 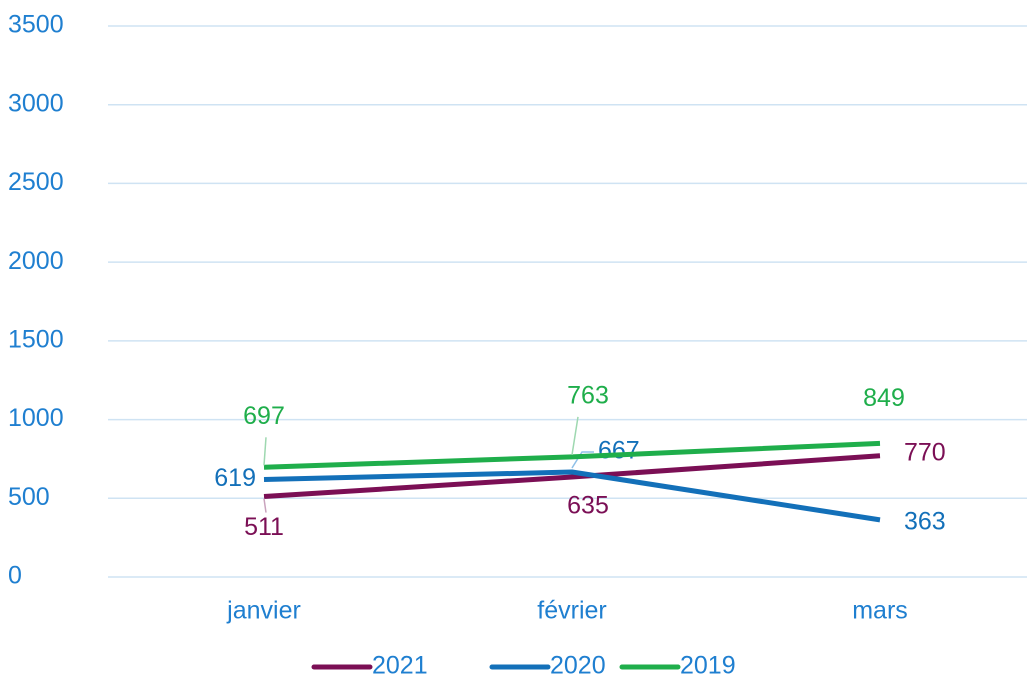 What do you see at coordinates (925, 521) in the screenshot?
I see `data-label: 363` at bounding box center [925, 521].